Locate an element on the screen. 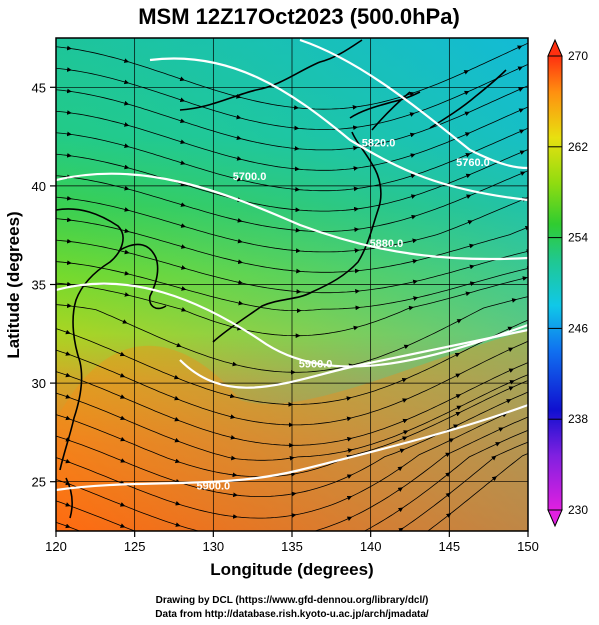  y-tick-label: 30 is located at coordinates (39, 383).